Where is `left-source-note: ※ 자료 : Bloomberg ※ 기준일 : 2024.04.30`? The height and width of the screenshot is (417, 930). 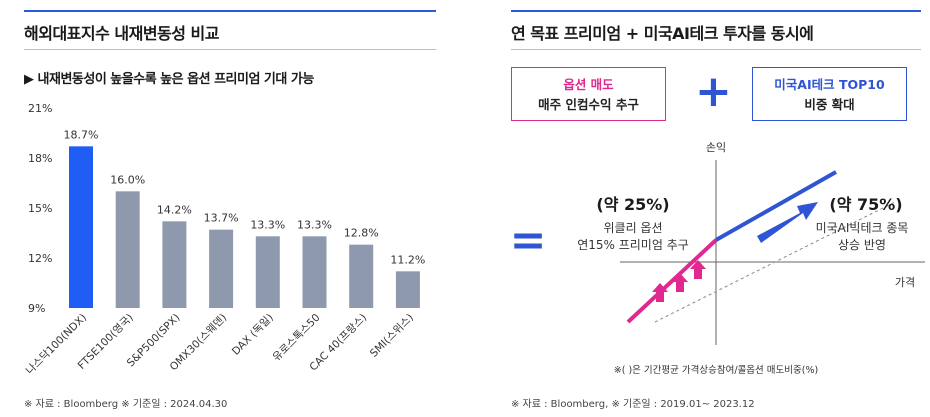
left-source-note: ※ 자료 : Bloomberg ※ 기준일 : 2024.04.30 is located at coordinates (126, 404).